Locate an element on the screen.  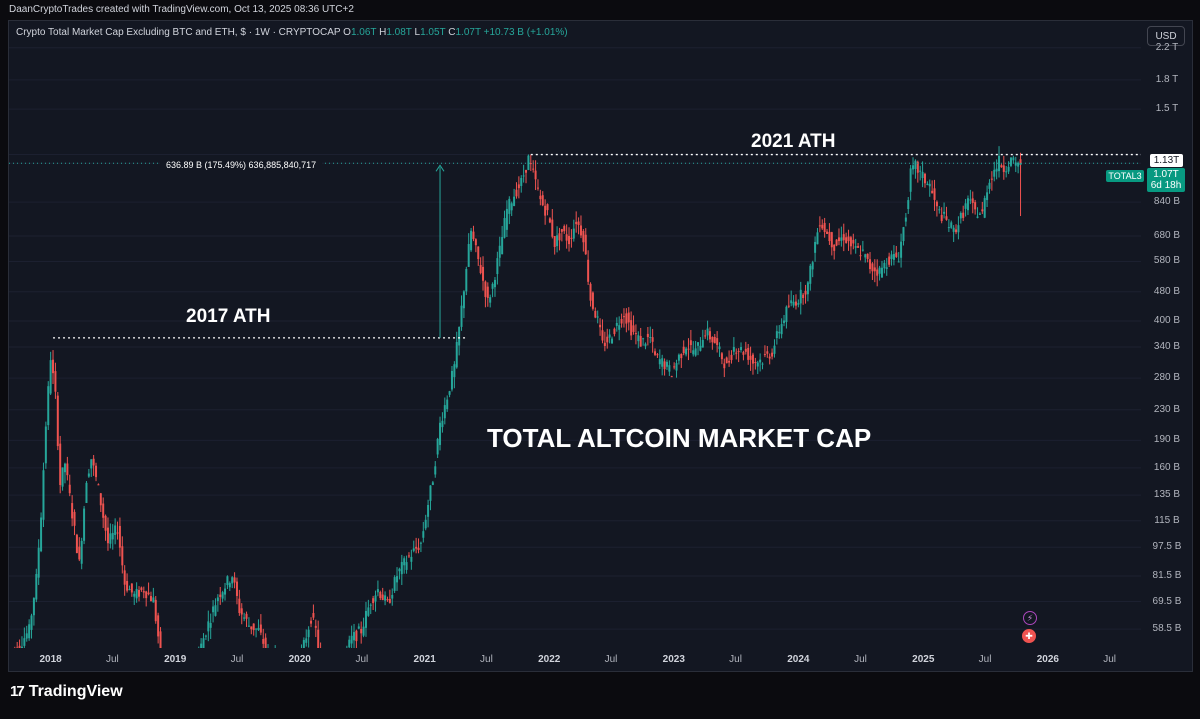
lightning-icon: ⚡ is located at coordinates (1030, 618).